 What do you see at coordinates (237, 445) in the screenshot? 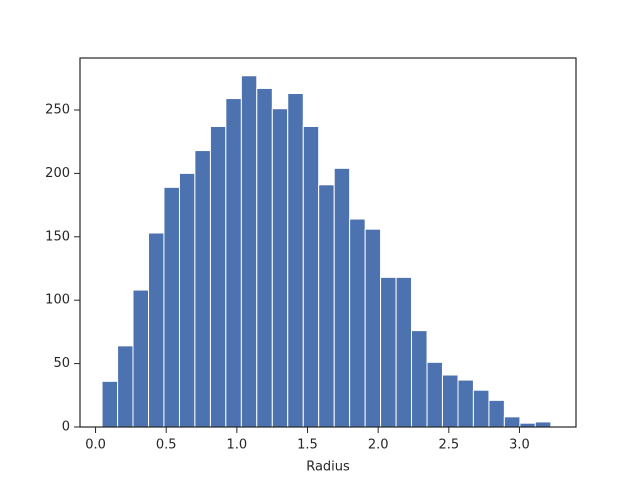
I see `x-tick-label: 1.0` at bounding box center [237, 445].